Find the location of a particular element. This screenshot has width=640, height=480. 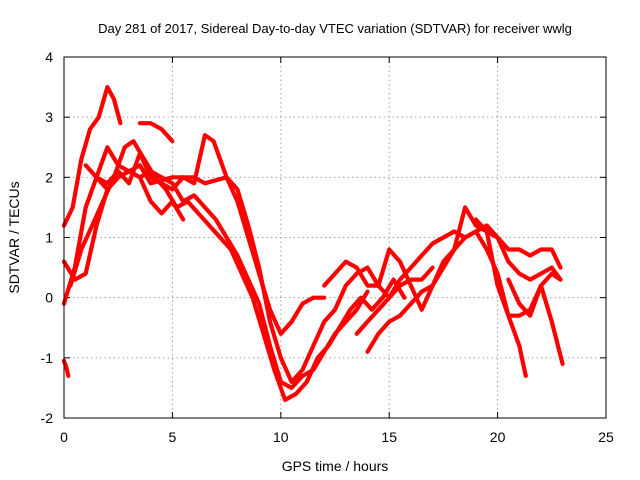

y-tick-label: 4 is located at coordinates (49, 57).